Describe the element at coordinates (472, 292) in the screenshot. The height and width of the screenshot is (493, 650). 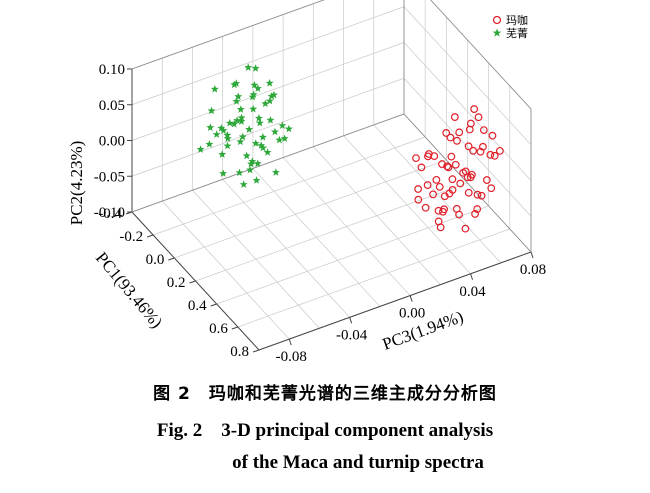
I see `pc3-tick-label: 0.04` at that location.